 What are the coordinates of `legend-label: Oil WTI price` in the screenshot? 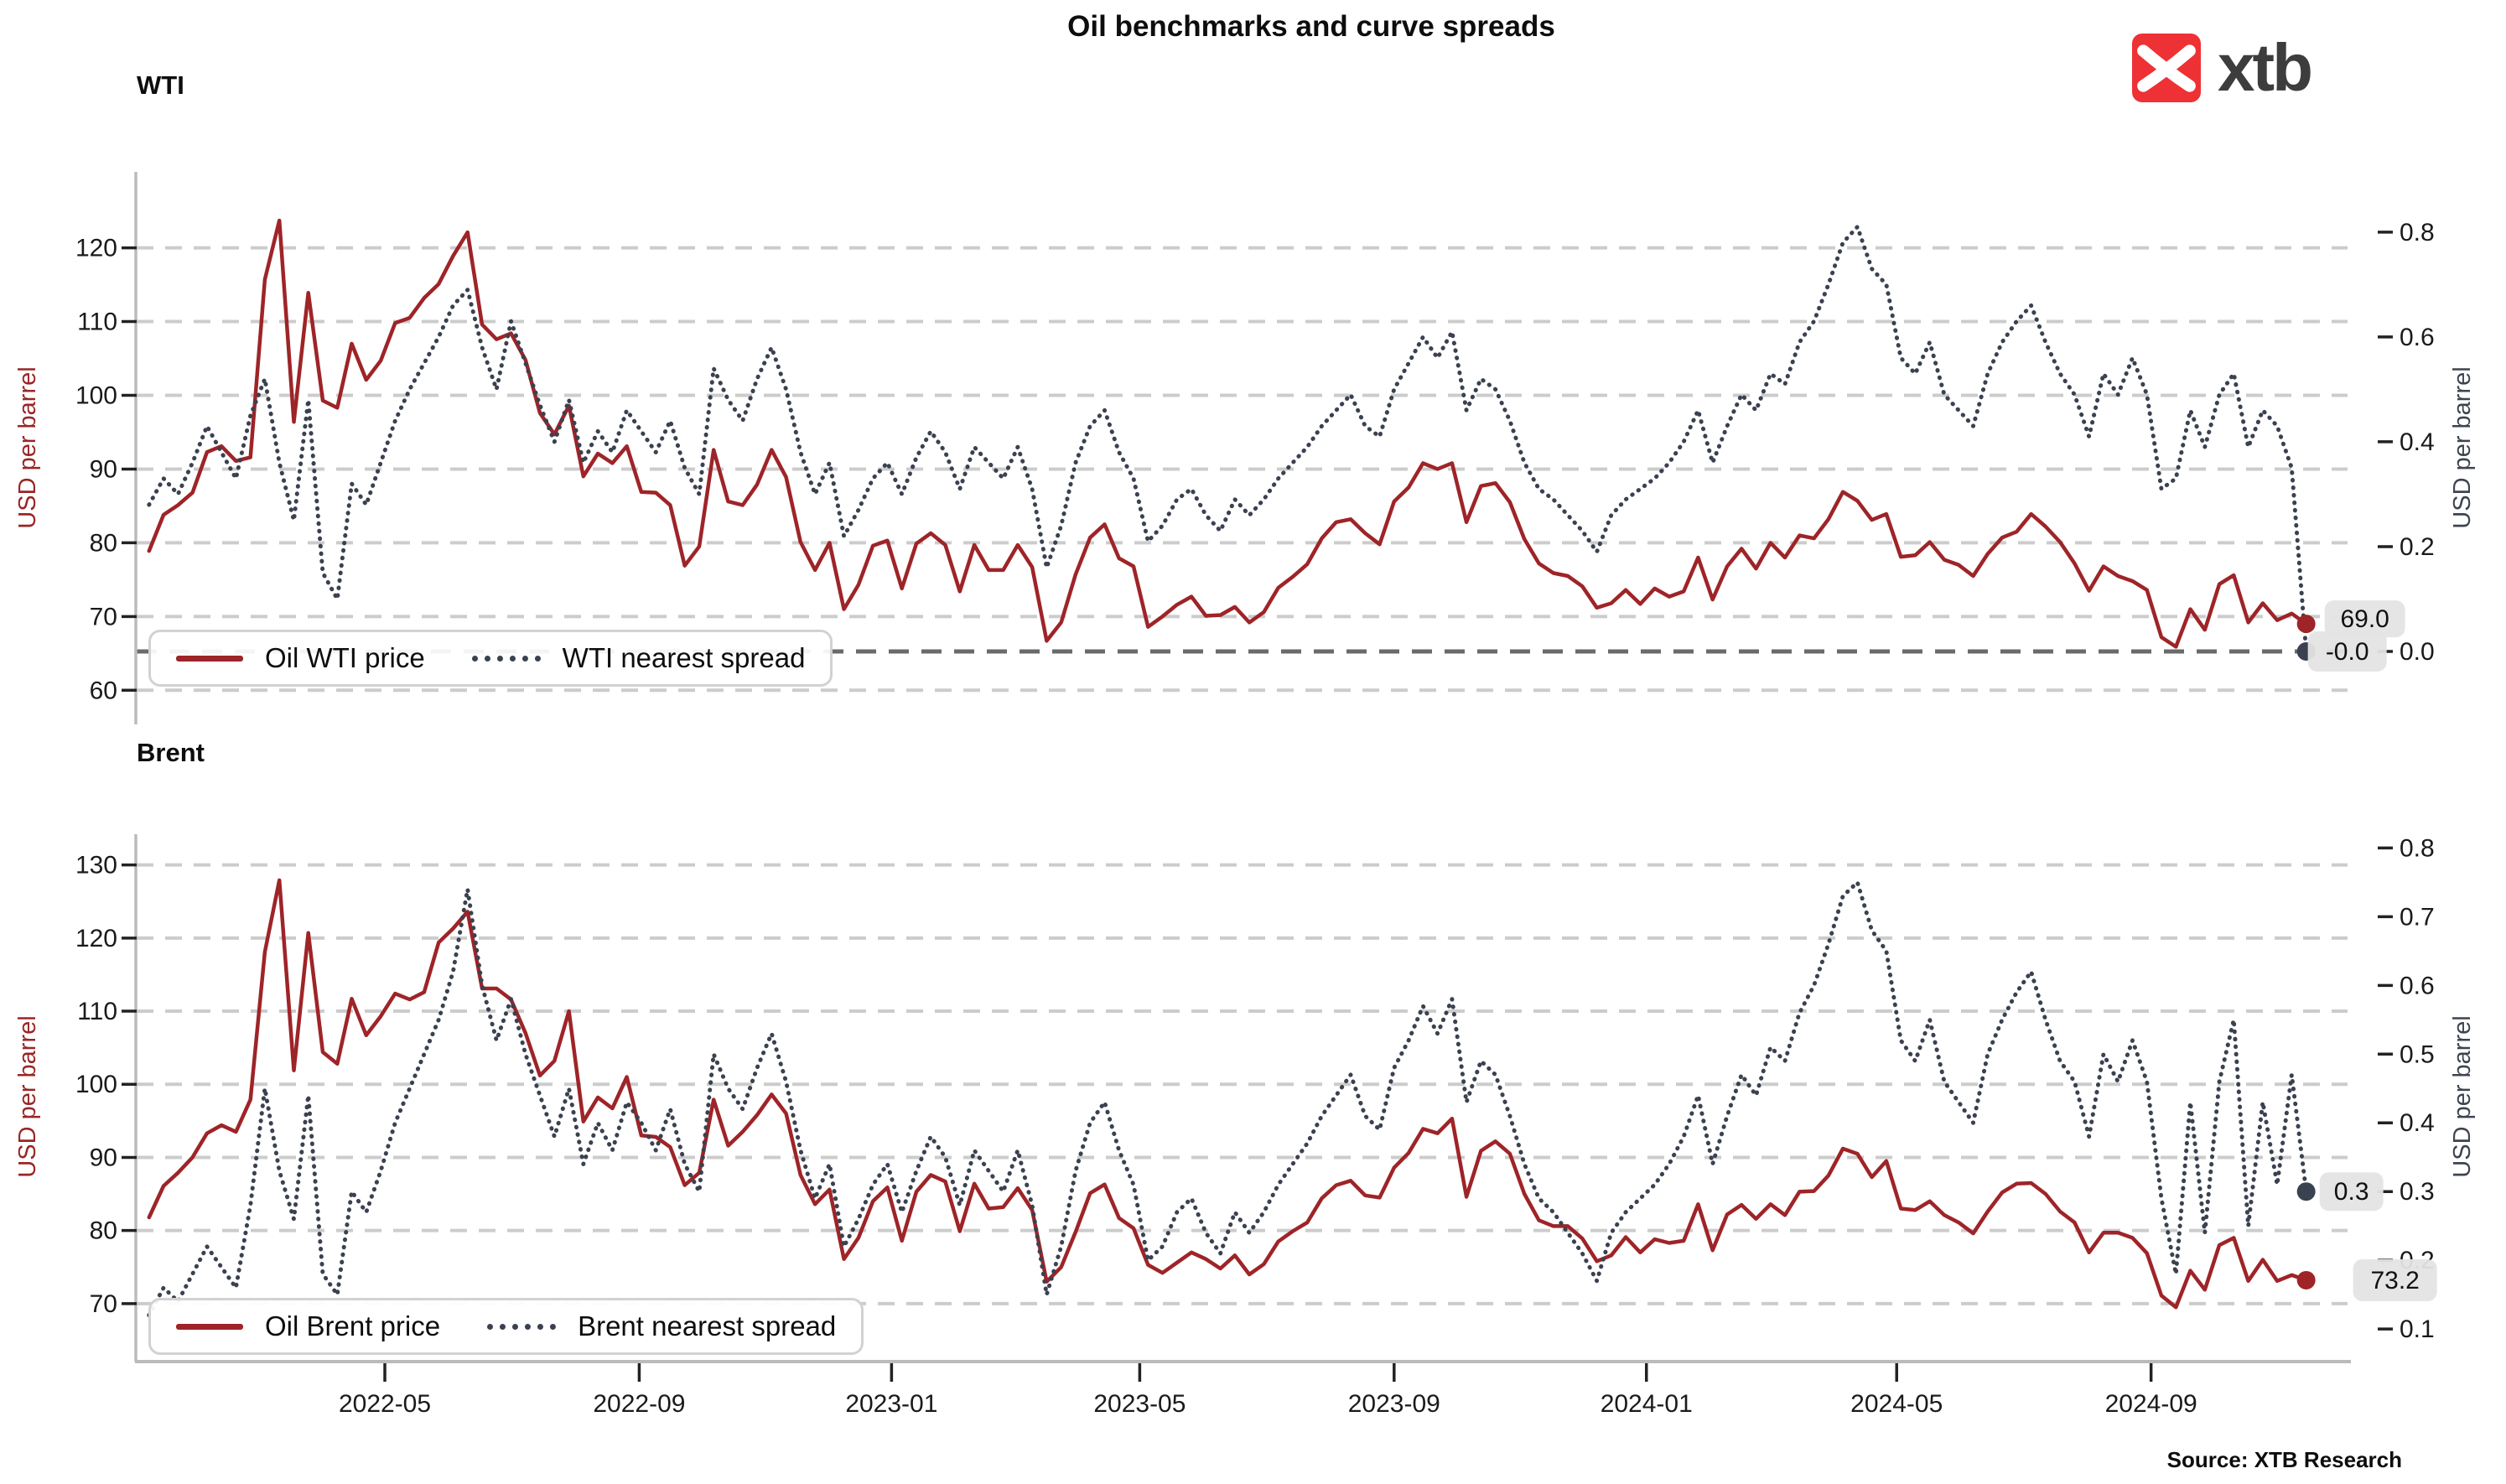 It's located at (345, 657).